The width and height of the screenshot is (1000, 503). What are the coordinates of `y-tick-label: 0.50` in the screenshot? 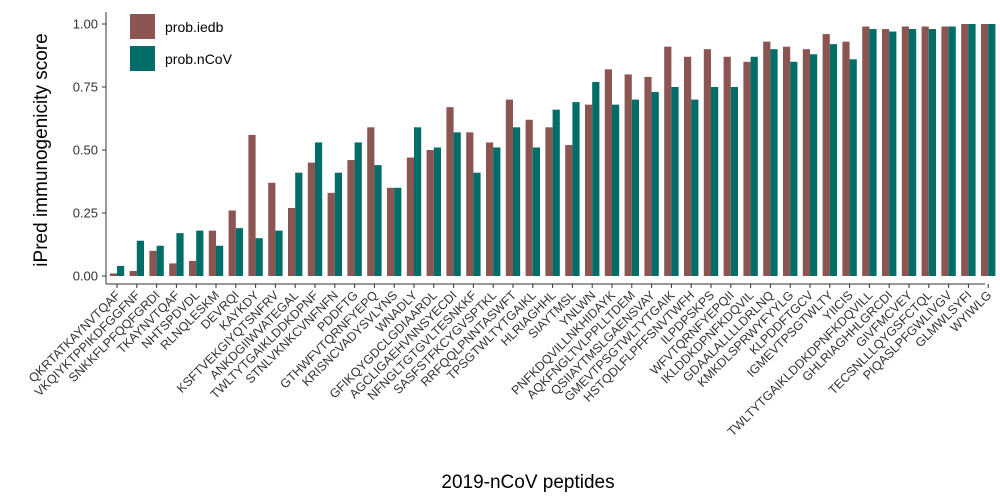 It's located at (85, 150).